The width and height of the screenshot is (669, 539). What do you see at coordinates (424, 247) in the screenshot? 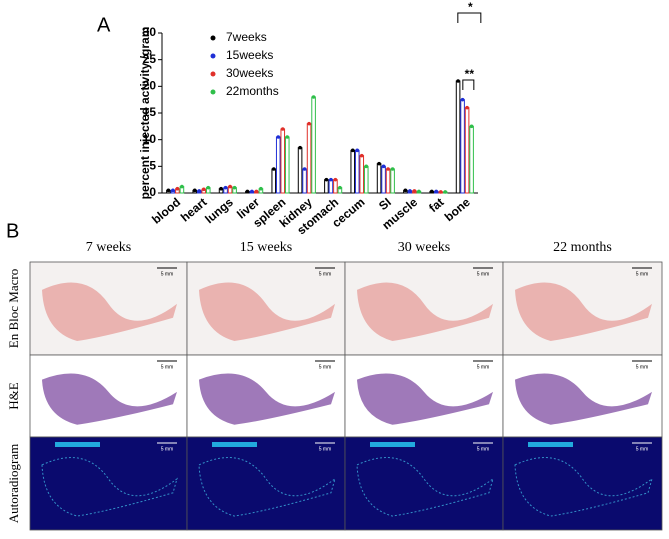
I see `column-header: 30 weeks` at bounding box center [424, 247].